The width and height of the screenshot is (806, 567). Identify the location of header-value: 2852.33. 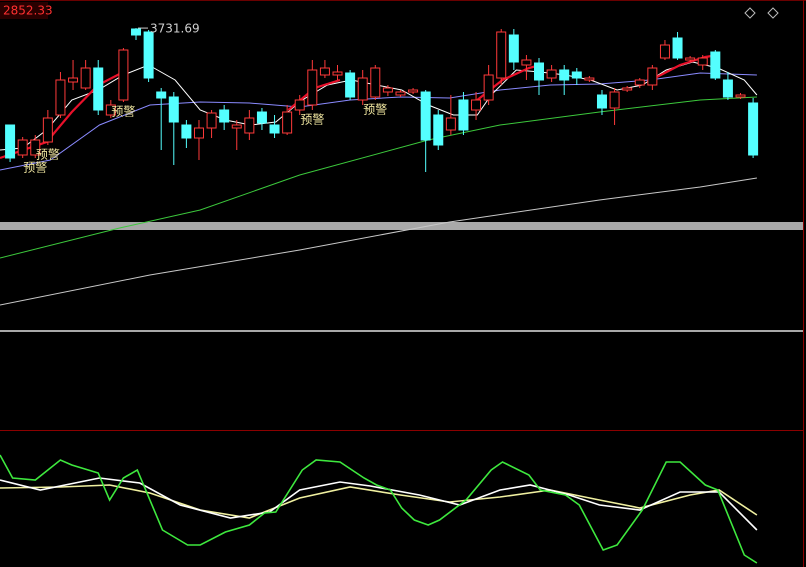
(28, 11).